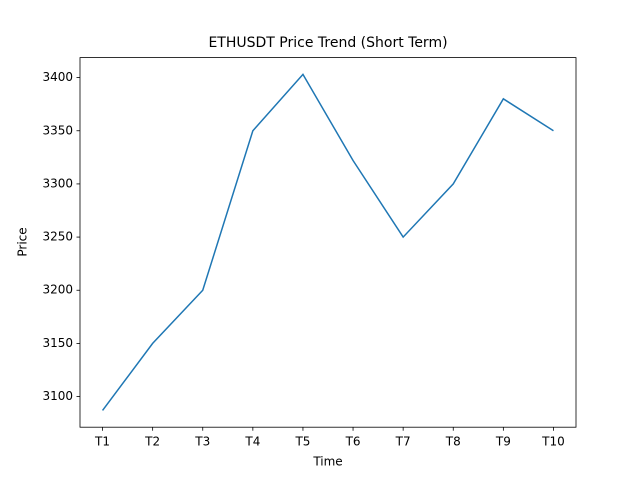 Image resolution: width=640 pixels, height=480 pixels. Describe the element at coordinates (57, 343) in the screenshot. I see `y-tick-label: 3150` at that location.